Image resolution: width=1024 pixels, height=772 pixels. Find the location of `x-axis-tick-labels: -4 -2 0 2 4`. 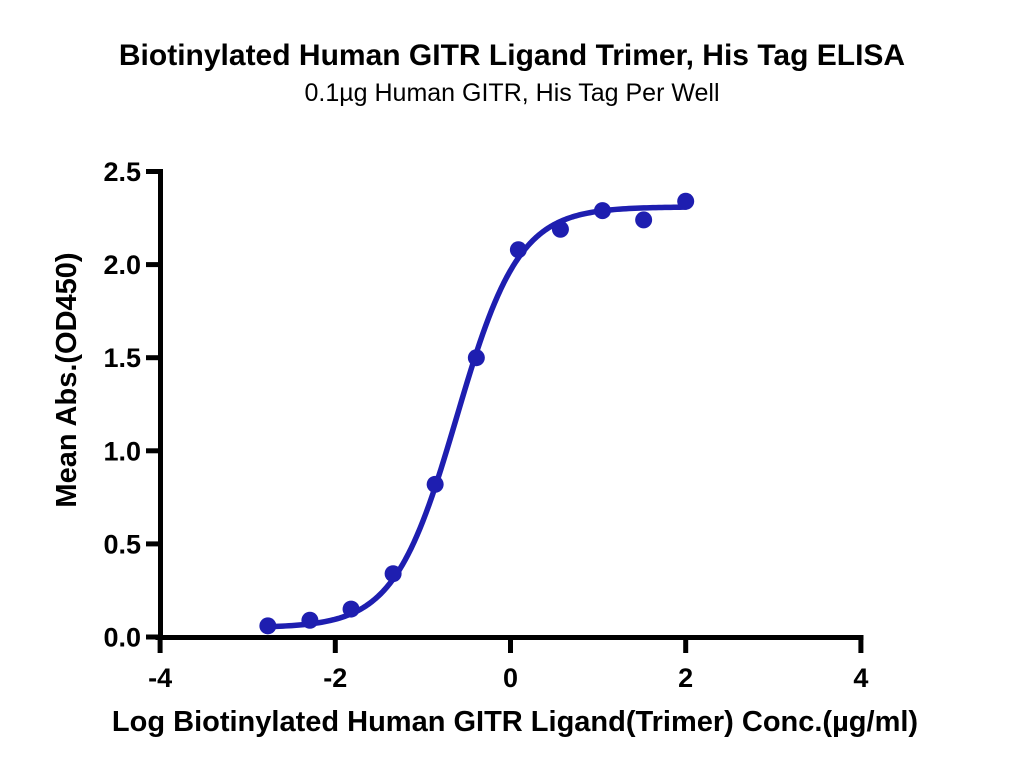

x-axis-tick-labels: -4 -2 0 2 4 is located at coordinates (508, 678).